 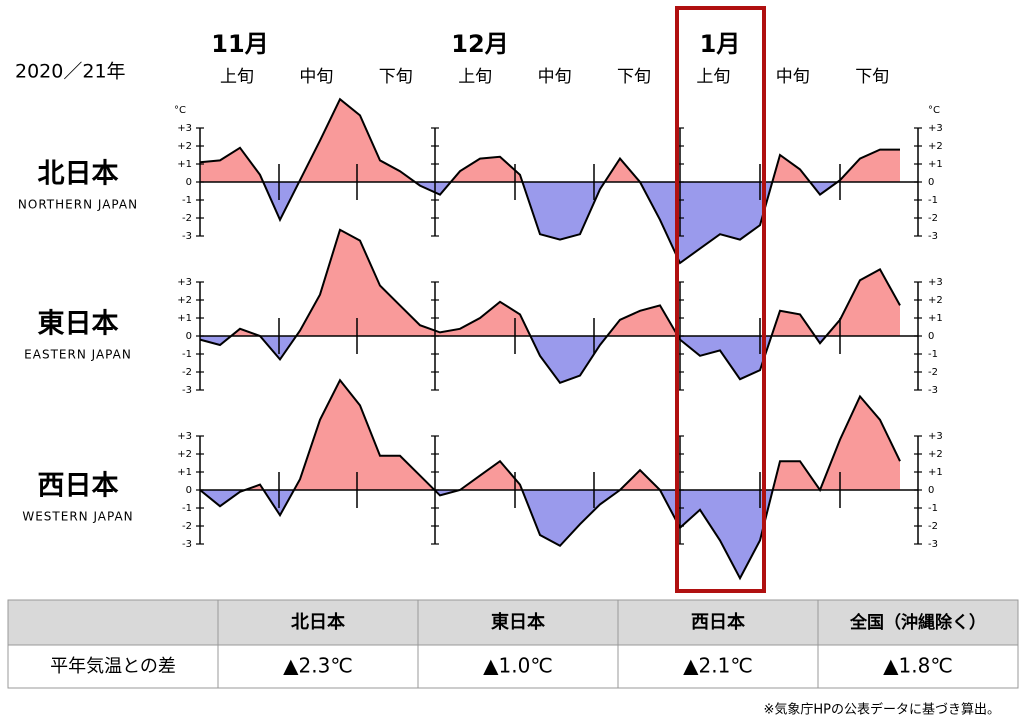 I want to click on anomaly-line, so click(x=550, y=306).